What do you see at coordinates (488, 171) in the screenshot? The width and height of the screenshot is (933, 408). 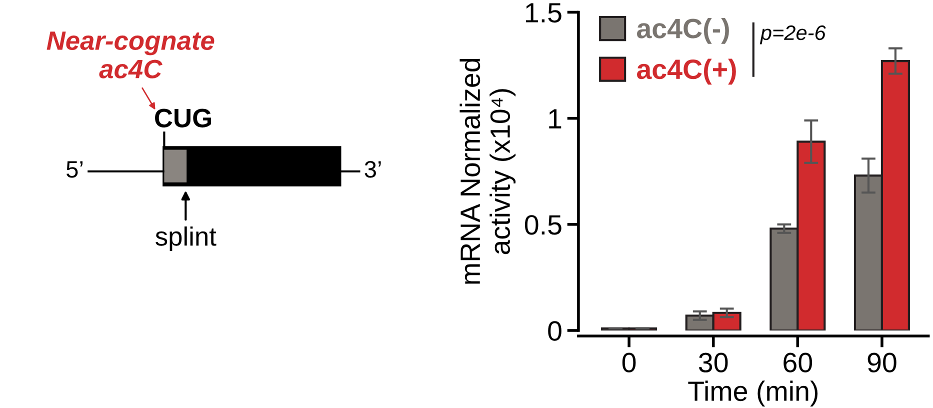 I see `y-axis-title: mRNA Normalized activity (x10⁴)` at bounding box center [488, 171].